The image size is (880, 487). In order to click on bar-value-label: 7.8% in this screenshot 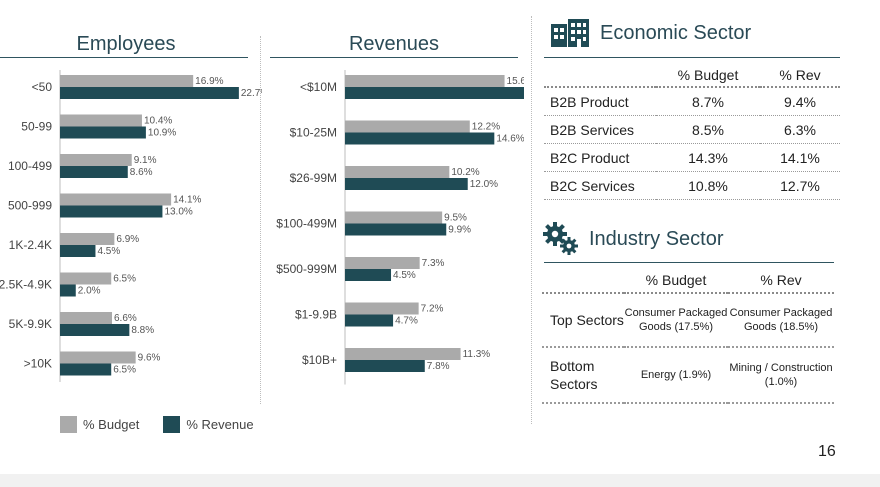, I will do `click(438, 366)`.